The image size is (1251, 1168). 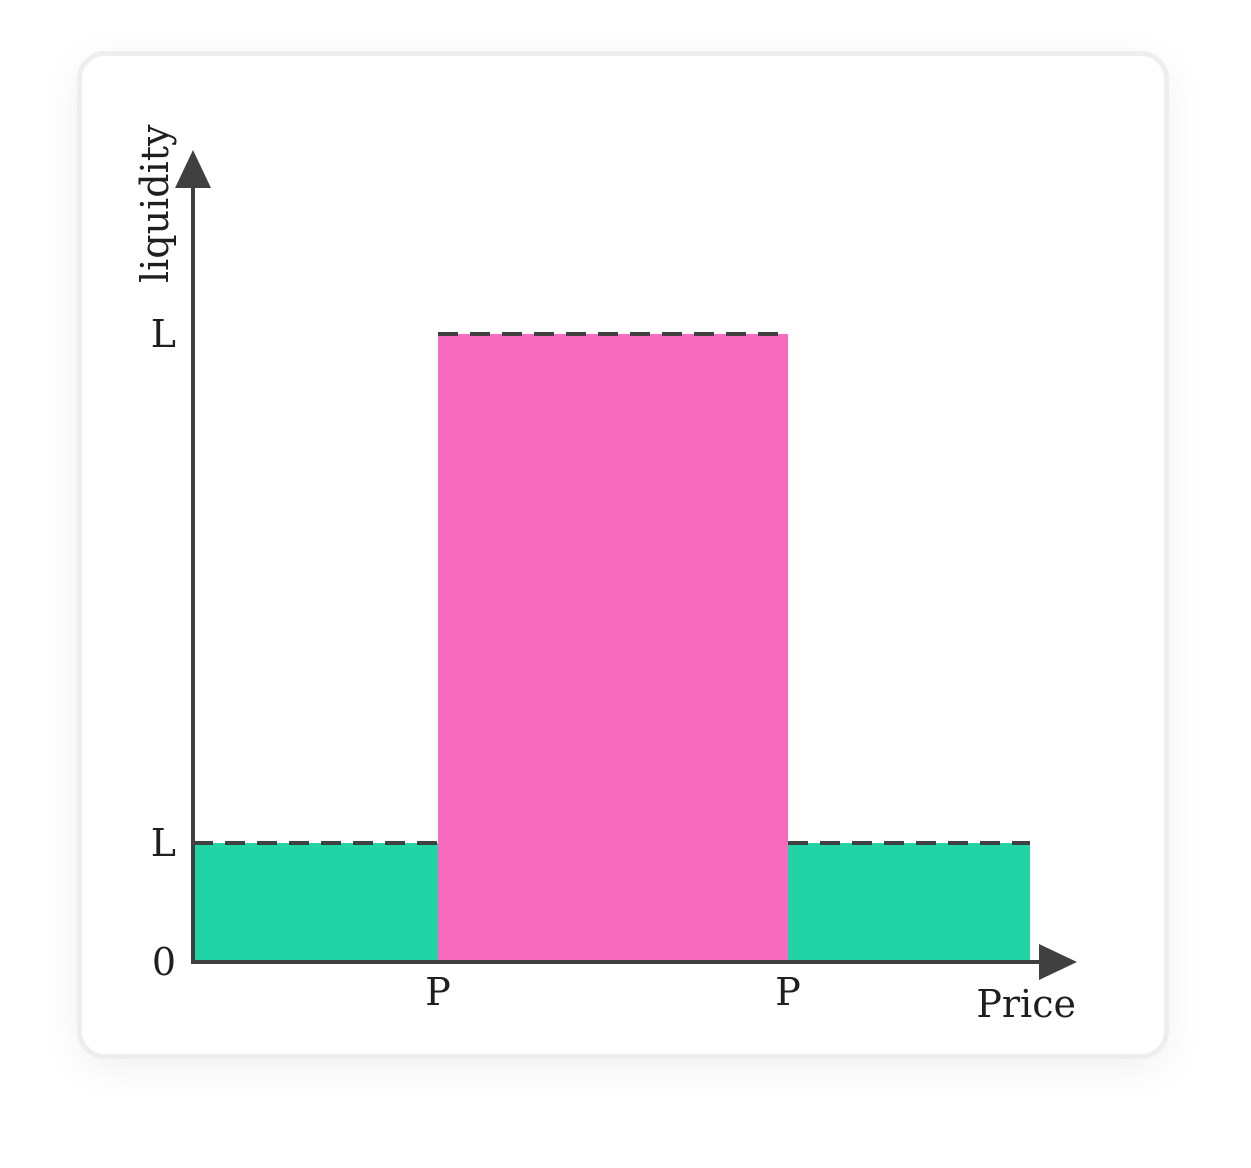 What do you see at coordinates (1026, 1004) in the screenshot?
I see `x-axis-label: Price` at bounding box center [1026, 1004].